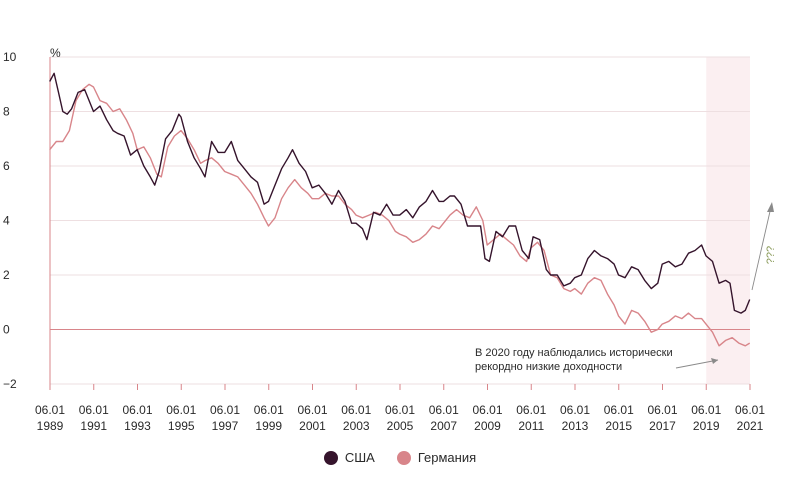  I want to click on y-axis-ticks: 10 8 6 4 2 0 −2, so click(10, 220).